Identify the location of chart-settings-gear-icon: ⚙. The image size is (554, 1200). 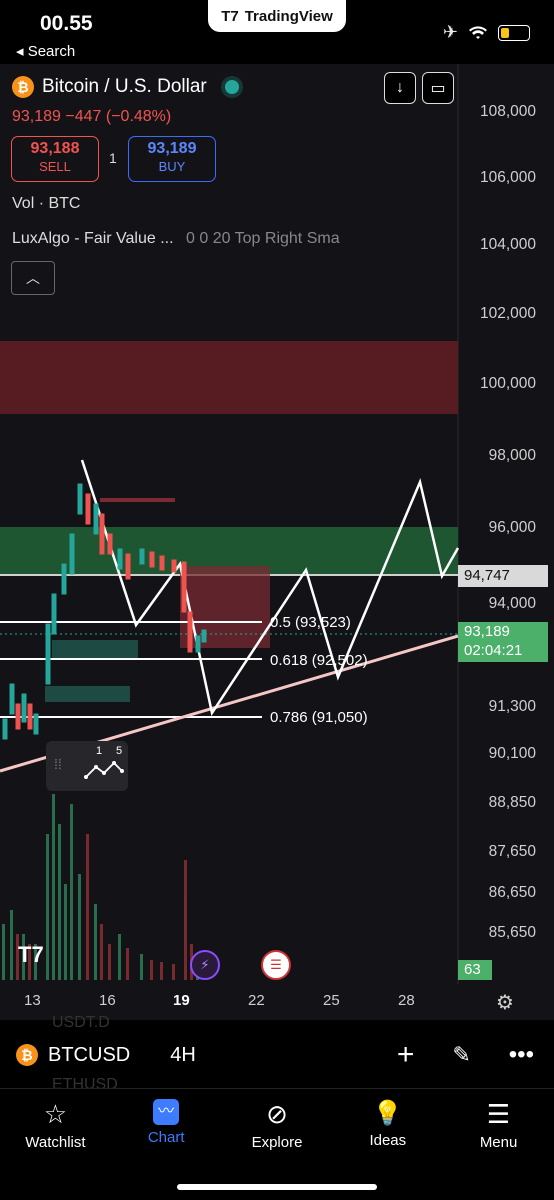
(505, 1003).